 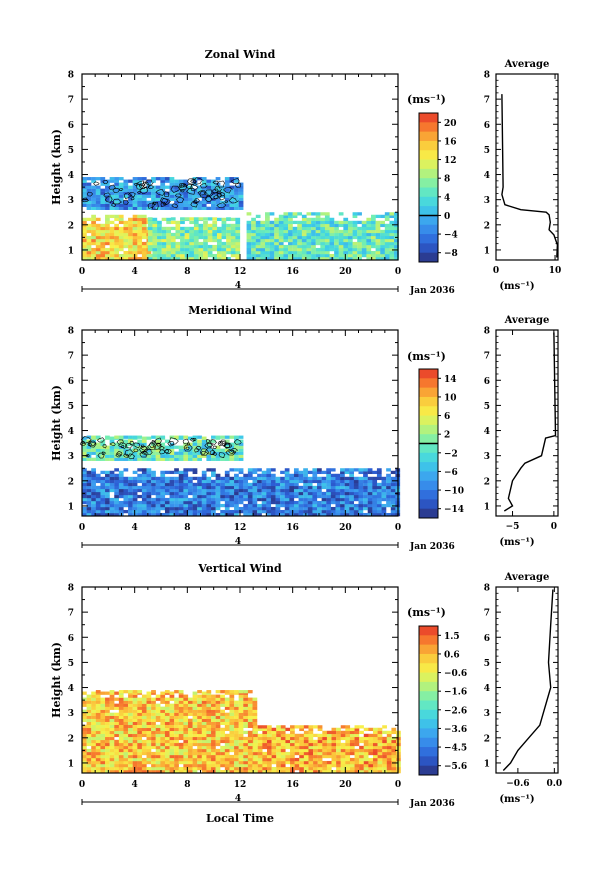 What do you see at coordinates (487, 614) in the screenshot?
I see `profile-y-tick-label: 7` at bounding box center [487, 614].